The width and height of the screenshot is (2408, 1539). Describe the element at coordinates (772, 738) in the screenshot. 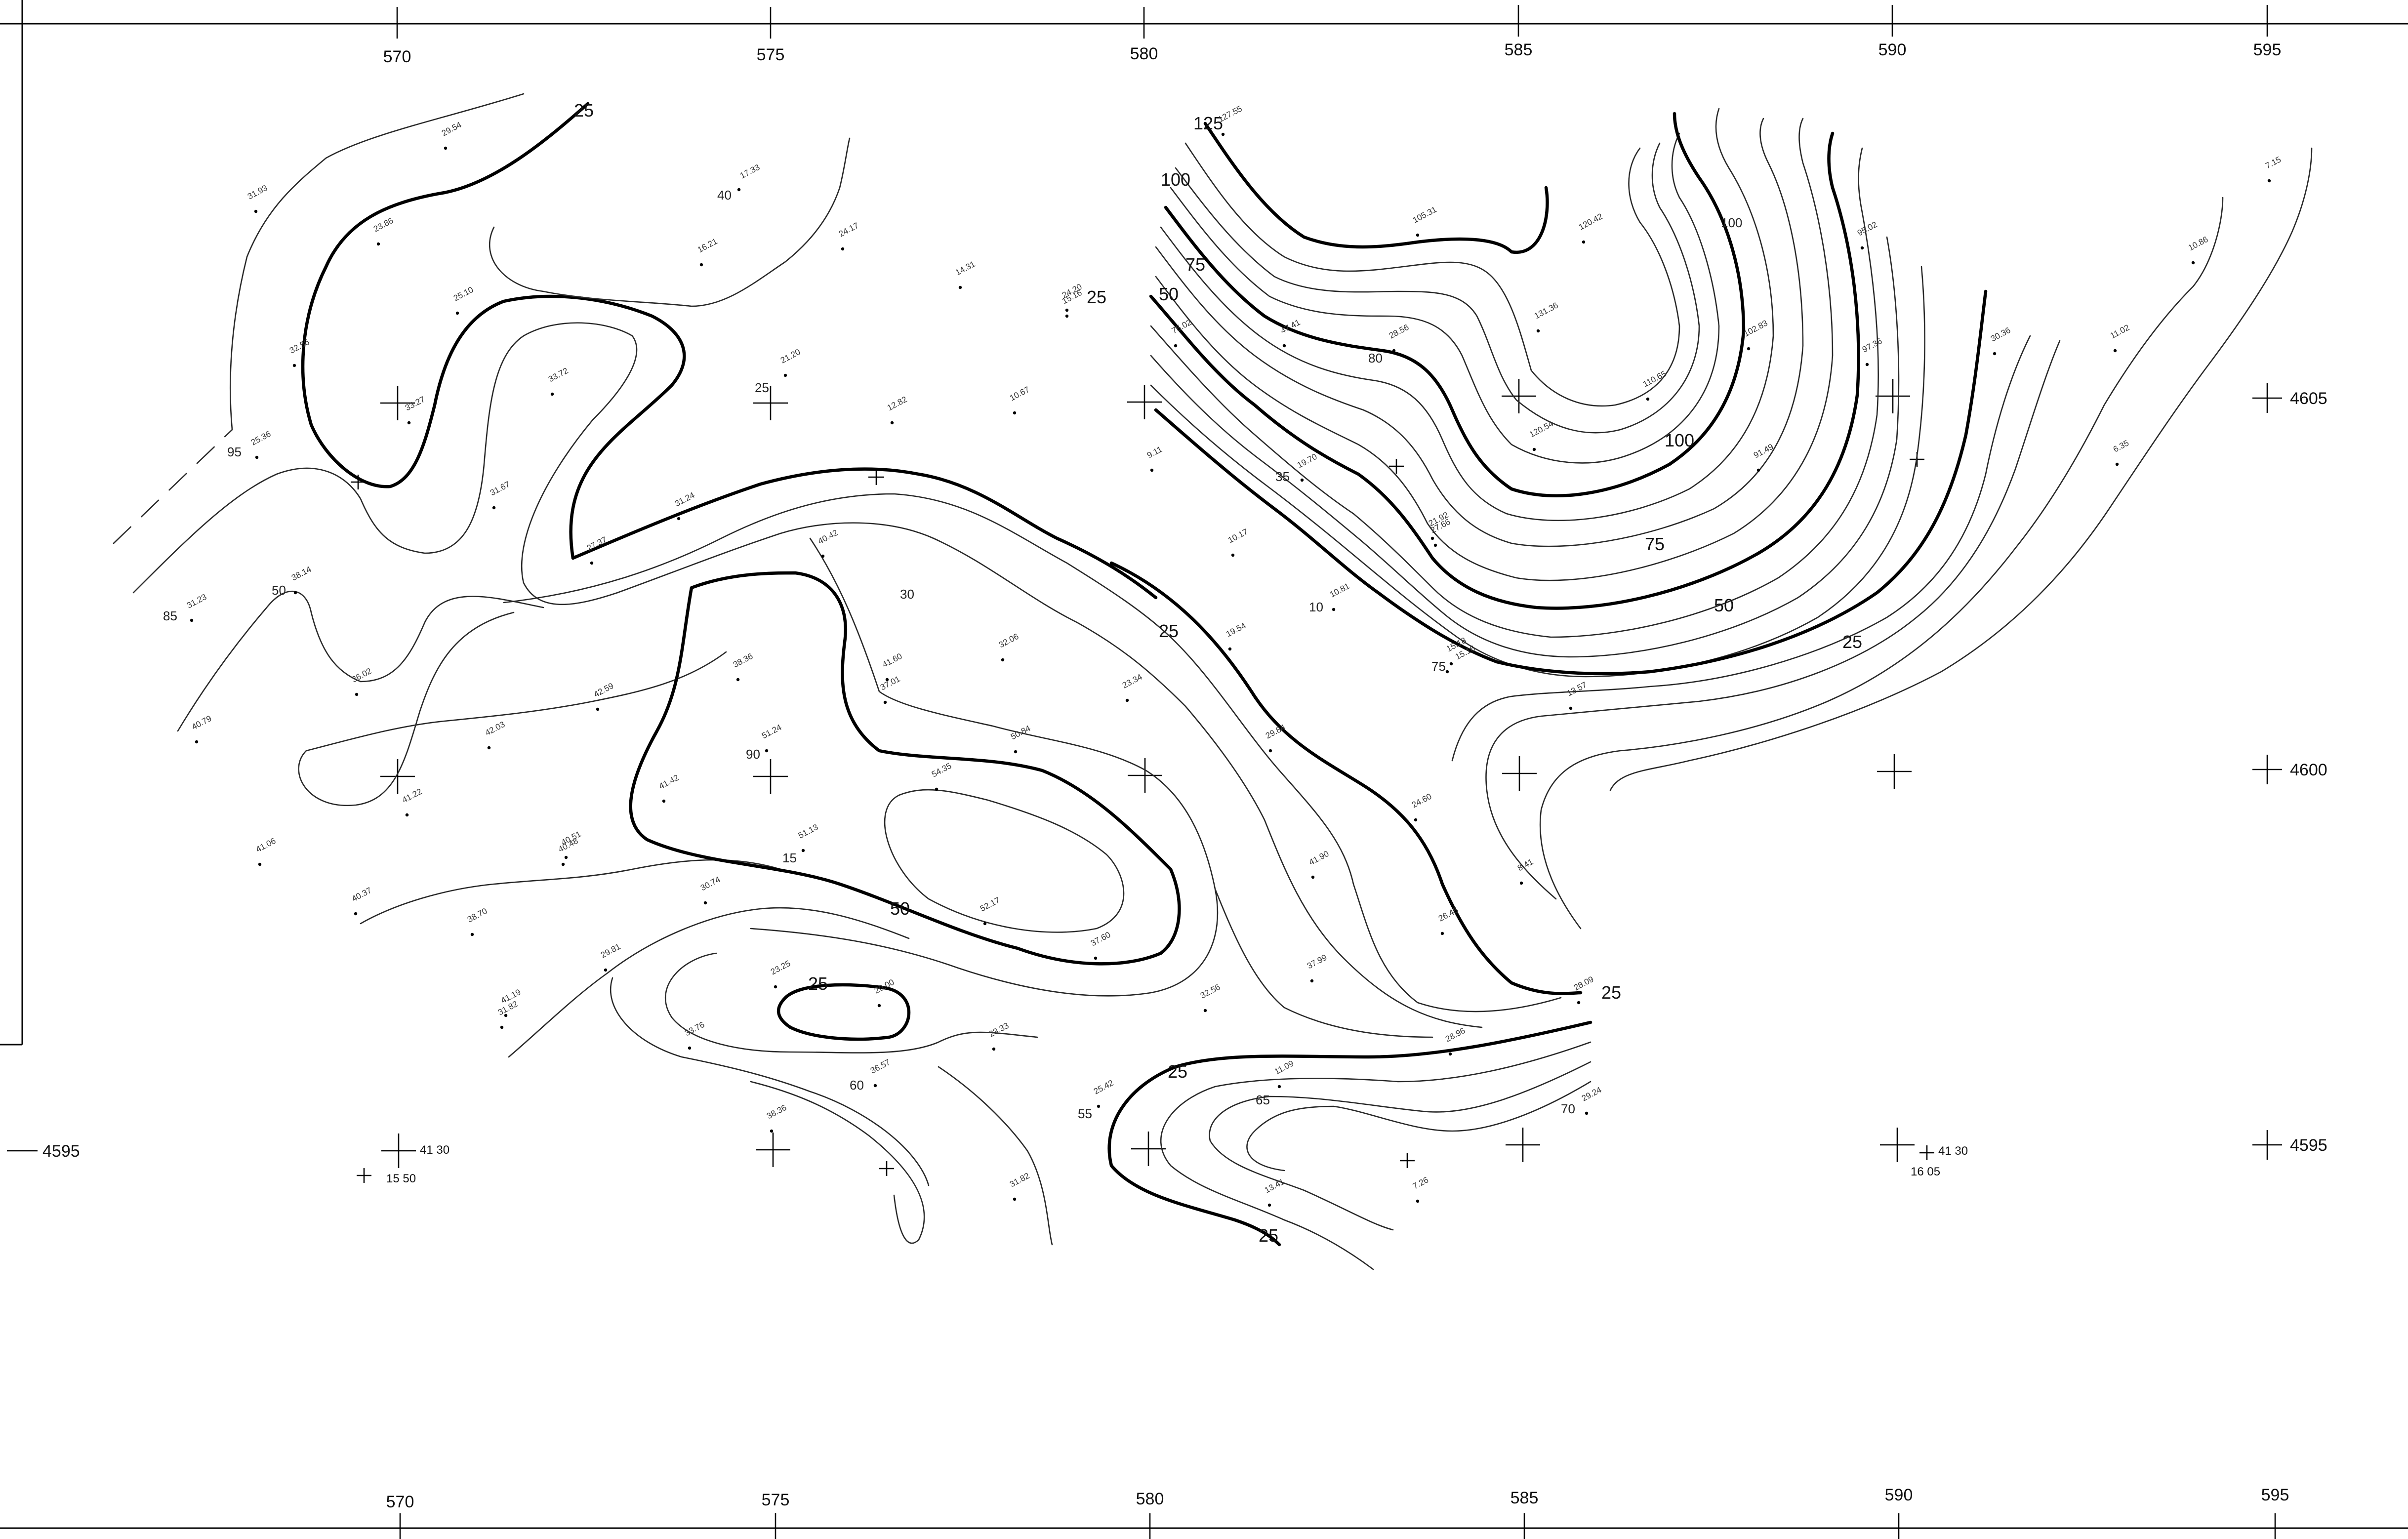

I see `spot-point: 51.24` at that location.